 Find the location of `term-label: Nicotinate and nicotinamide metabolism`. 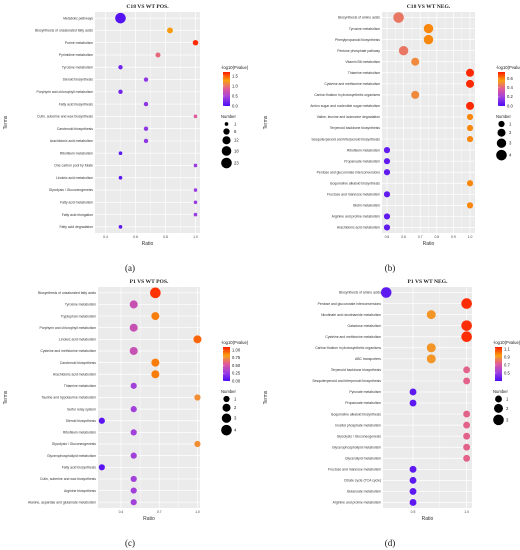

term-label: Nicotinate and nicotinamide metabolism is located at coordinates (351, 315).